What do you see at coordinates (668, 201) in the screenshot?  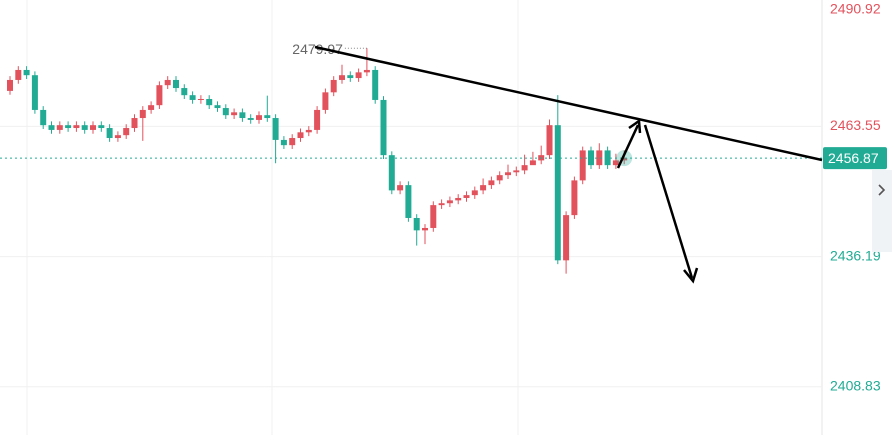 I see `arrow-down` at bounding box center [668, 201].